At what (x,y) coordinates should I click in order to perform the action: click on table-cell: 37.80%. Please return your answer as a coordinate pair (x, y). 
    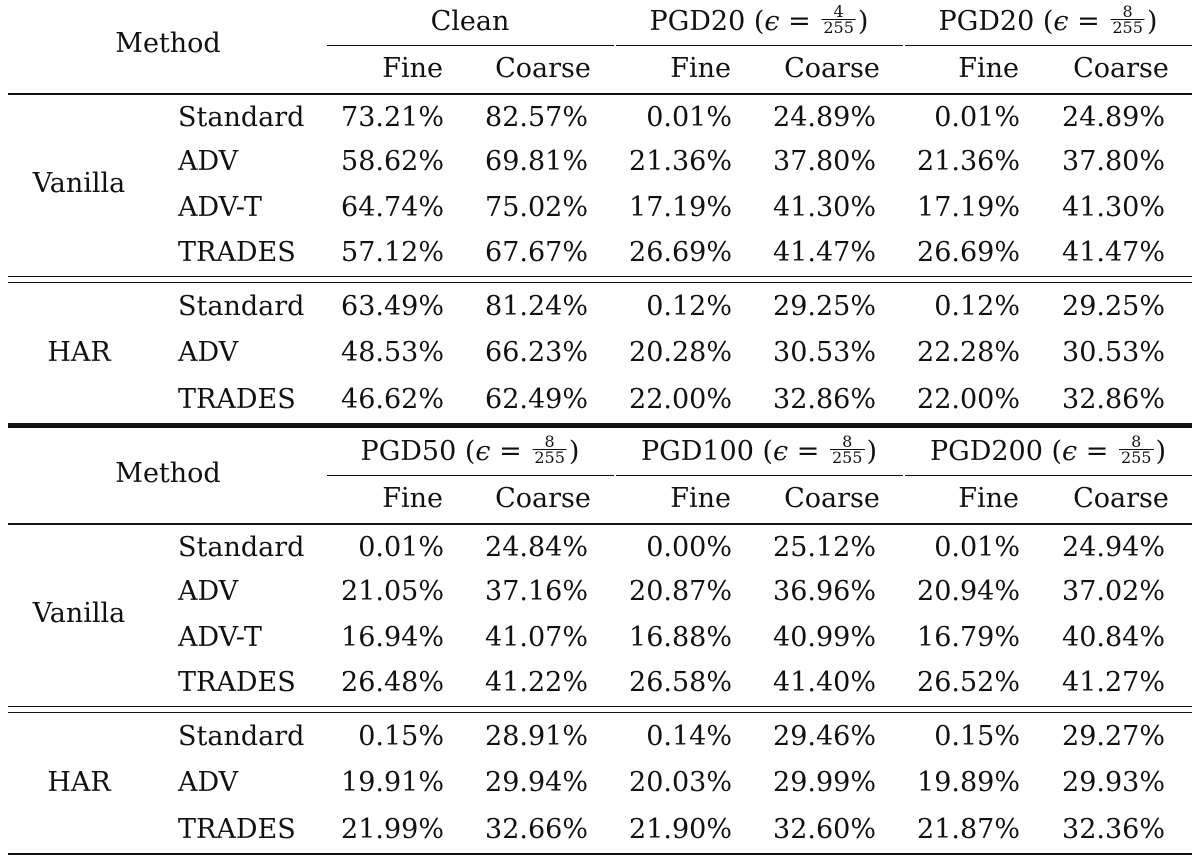
    Looking at the image, I should click on (1113, 161).